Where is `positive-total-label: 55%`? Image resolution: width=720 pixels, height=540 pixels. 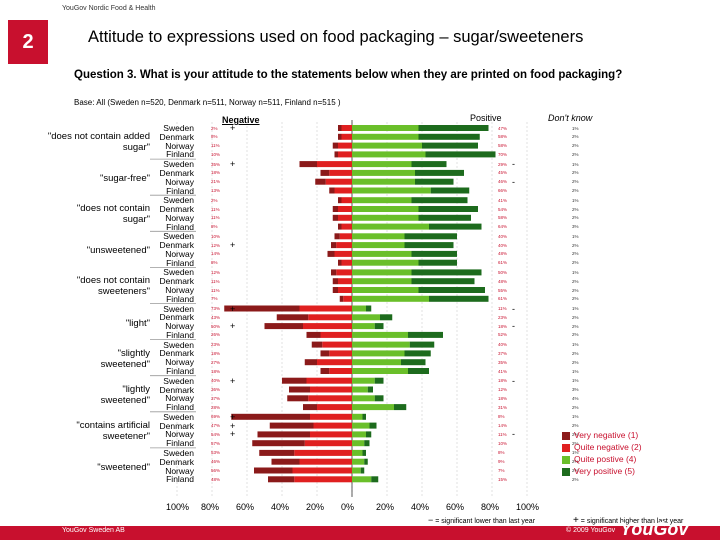 positive-total-label: 55% is located at coordinates (503, 290).